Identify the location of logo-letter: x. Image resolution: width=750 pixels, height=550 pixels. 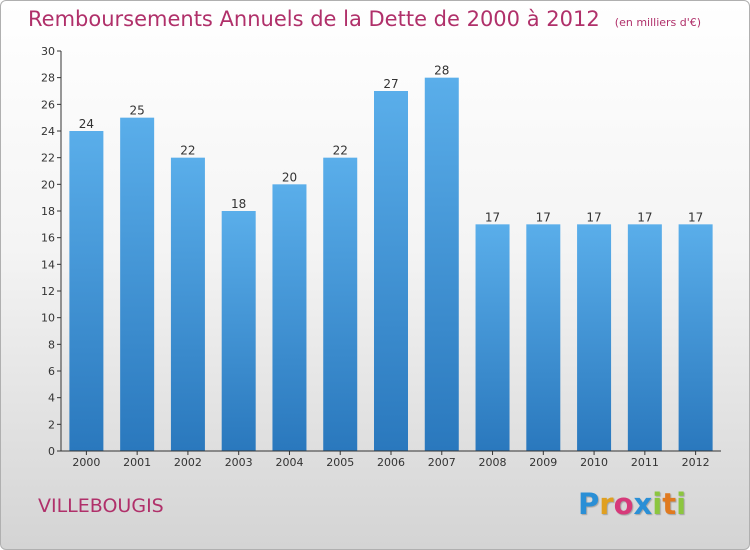
(643, 504).